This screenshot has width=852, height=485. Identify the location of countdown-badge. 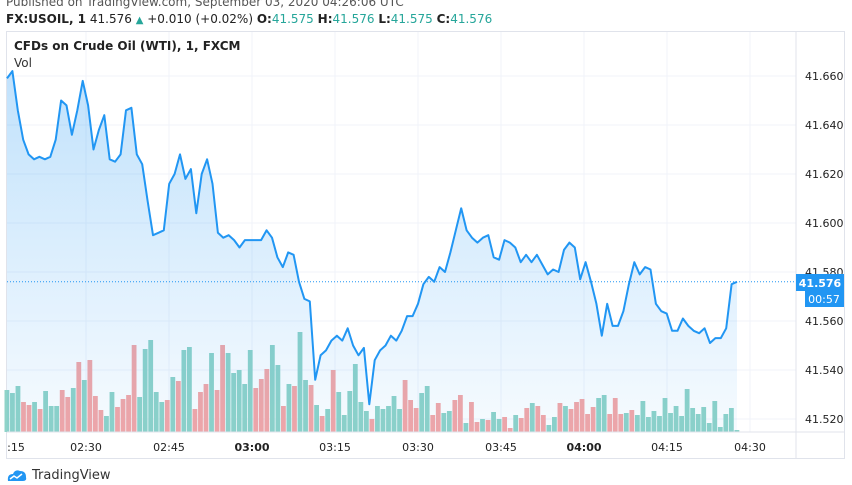
(824, 299).